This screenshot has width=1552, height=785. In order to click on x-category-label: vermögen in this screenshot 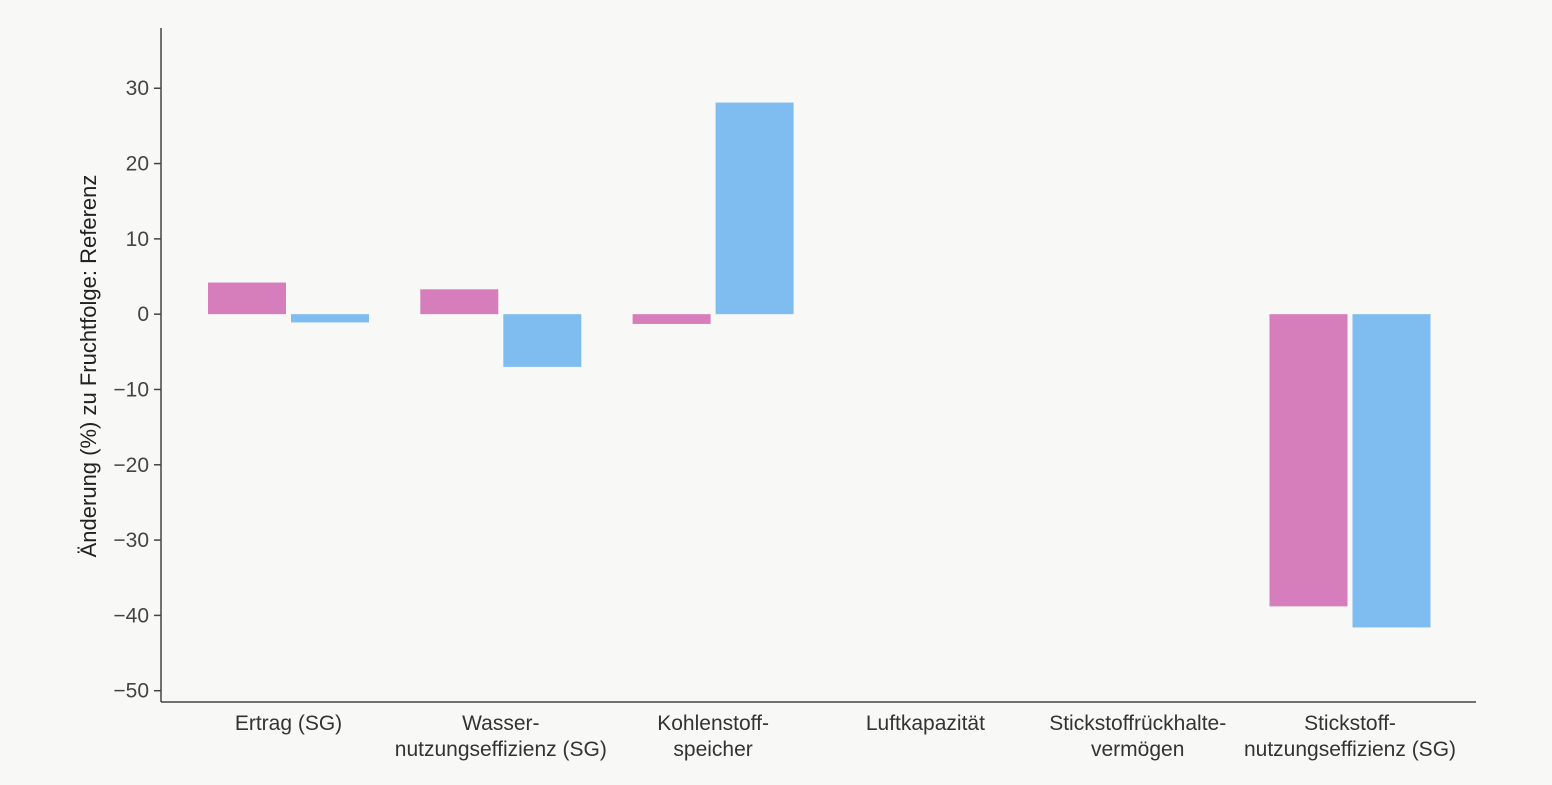, I will do `click(1137, 749)`.